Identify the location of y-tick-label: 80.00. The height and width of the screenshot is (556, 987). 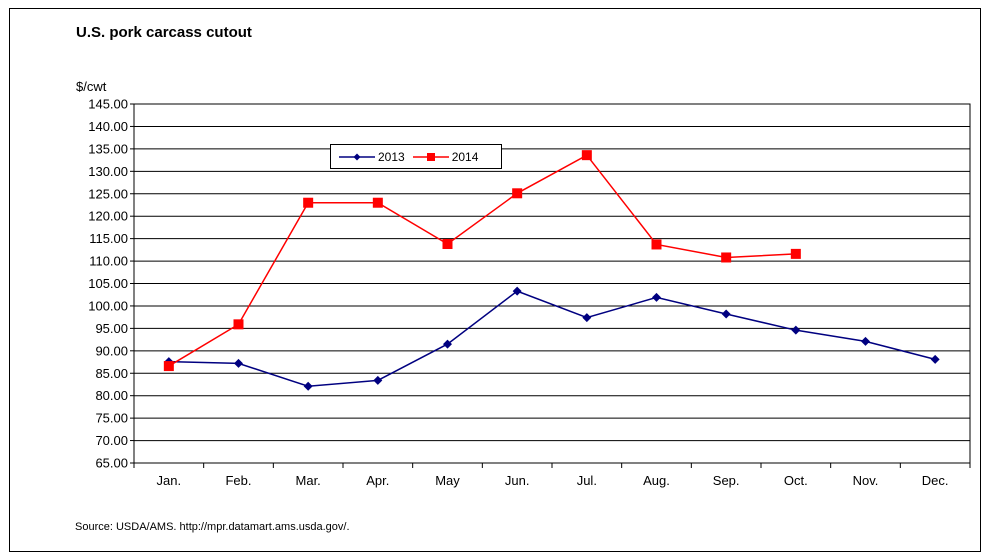
(111, 395).